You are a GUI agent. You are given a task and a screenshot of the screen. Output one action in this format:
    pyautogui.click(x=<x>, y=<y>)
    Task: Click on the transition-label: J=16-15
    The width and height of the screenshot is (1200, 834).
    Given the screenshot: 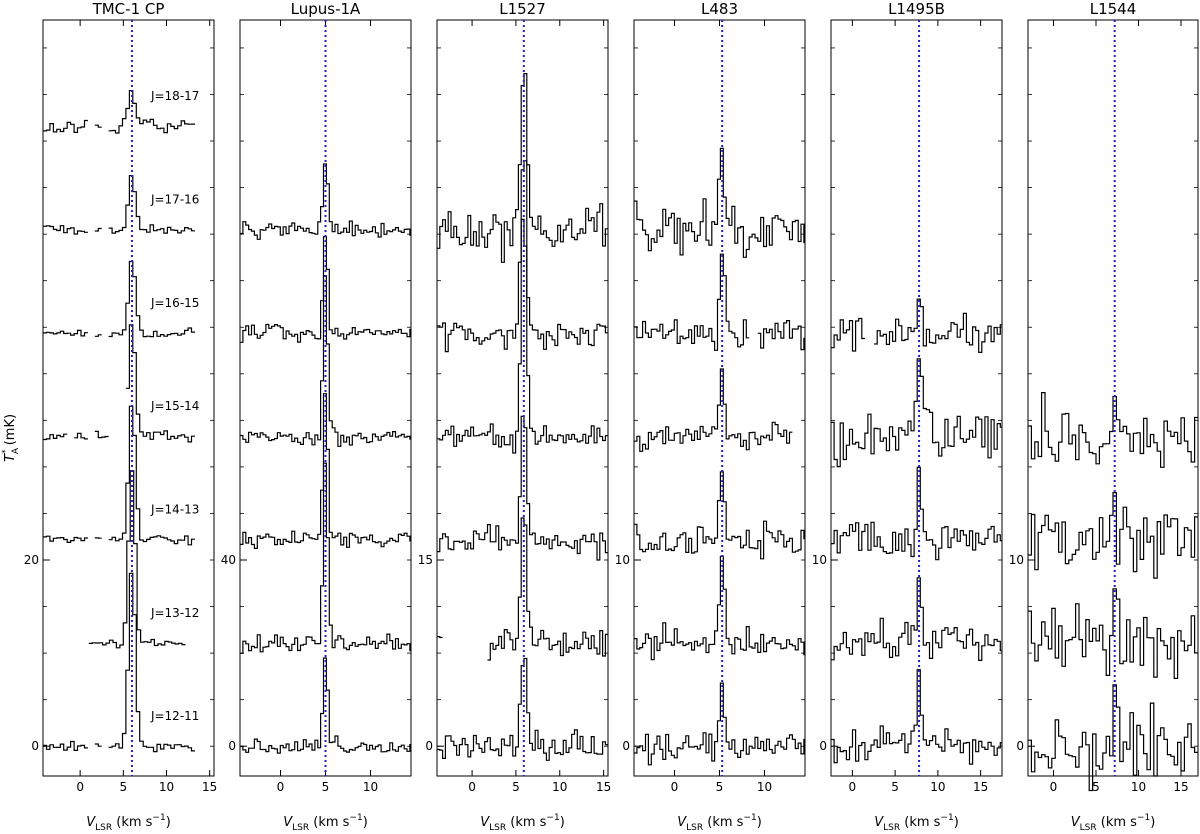 What is the action you would take?
    pyautogui.click(x=174, y=303)
    